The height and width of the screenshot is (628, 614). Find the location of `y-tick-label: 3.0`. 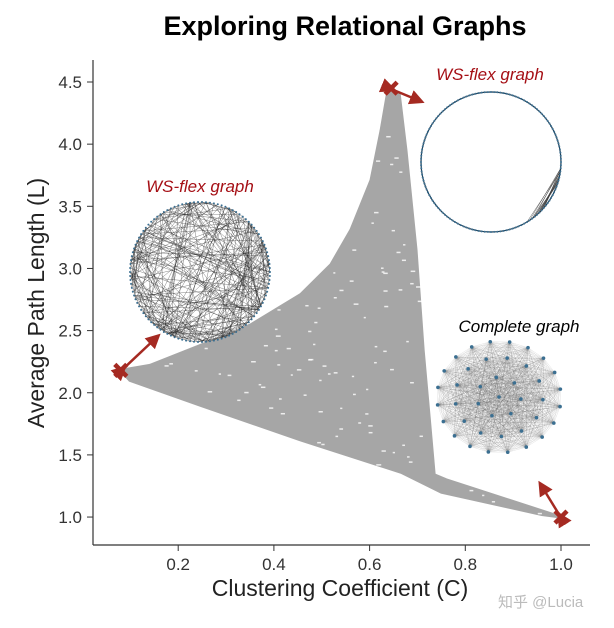

y-tick-label: 3.0 is located at coordinates (70, 268).